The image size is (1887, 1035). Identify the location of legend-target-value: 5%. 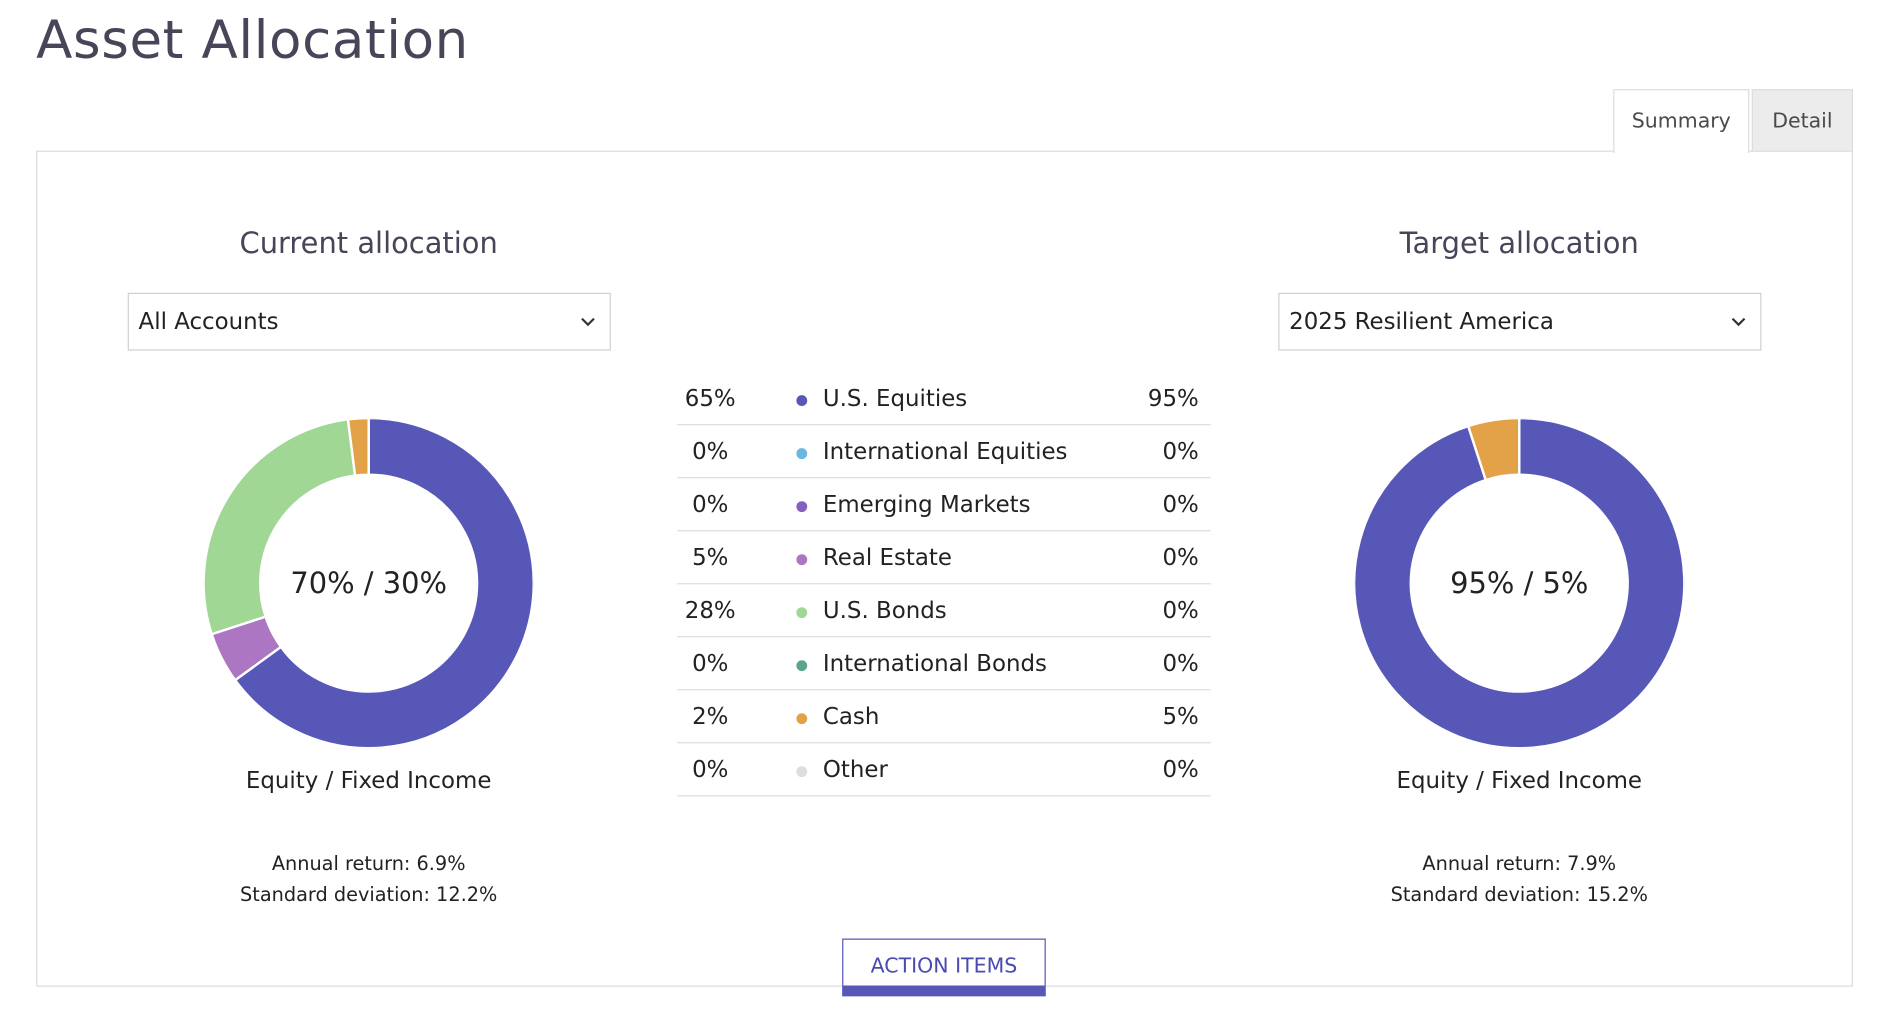
(1180, 716).